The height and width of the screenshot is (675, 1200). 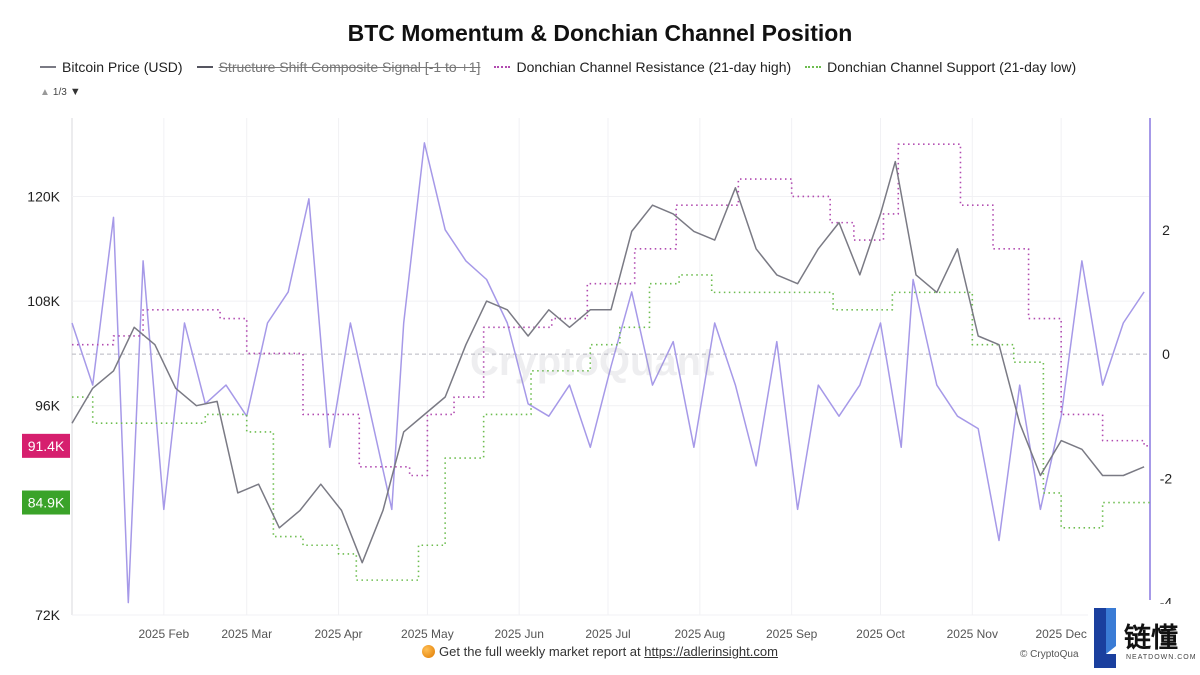 I want to click on x-tick-label: 2025 Nov, so click(x=972, y=634).